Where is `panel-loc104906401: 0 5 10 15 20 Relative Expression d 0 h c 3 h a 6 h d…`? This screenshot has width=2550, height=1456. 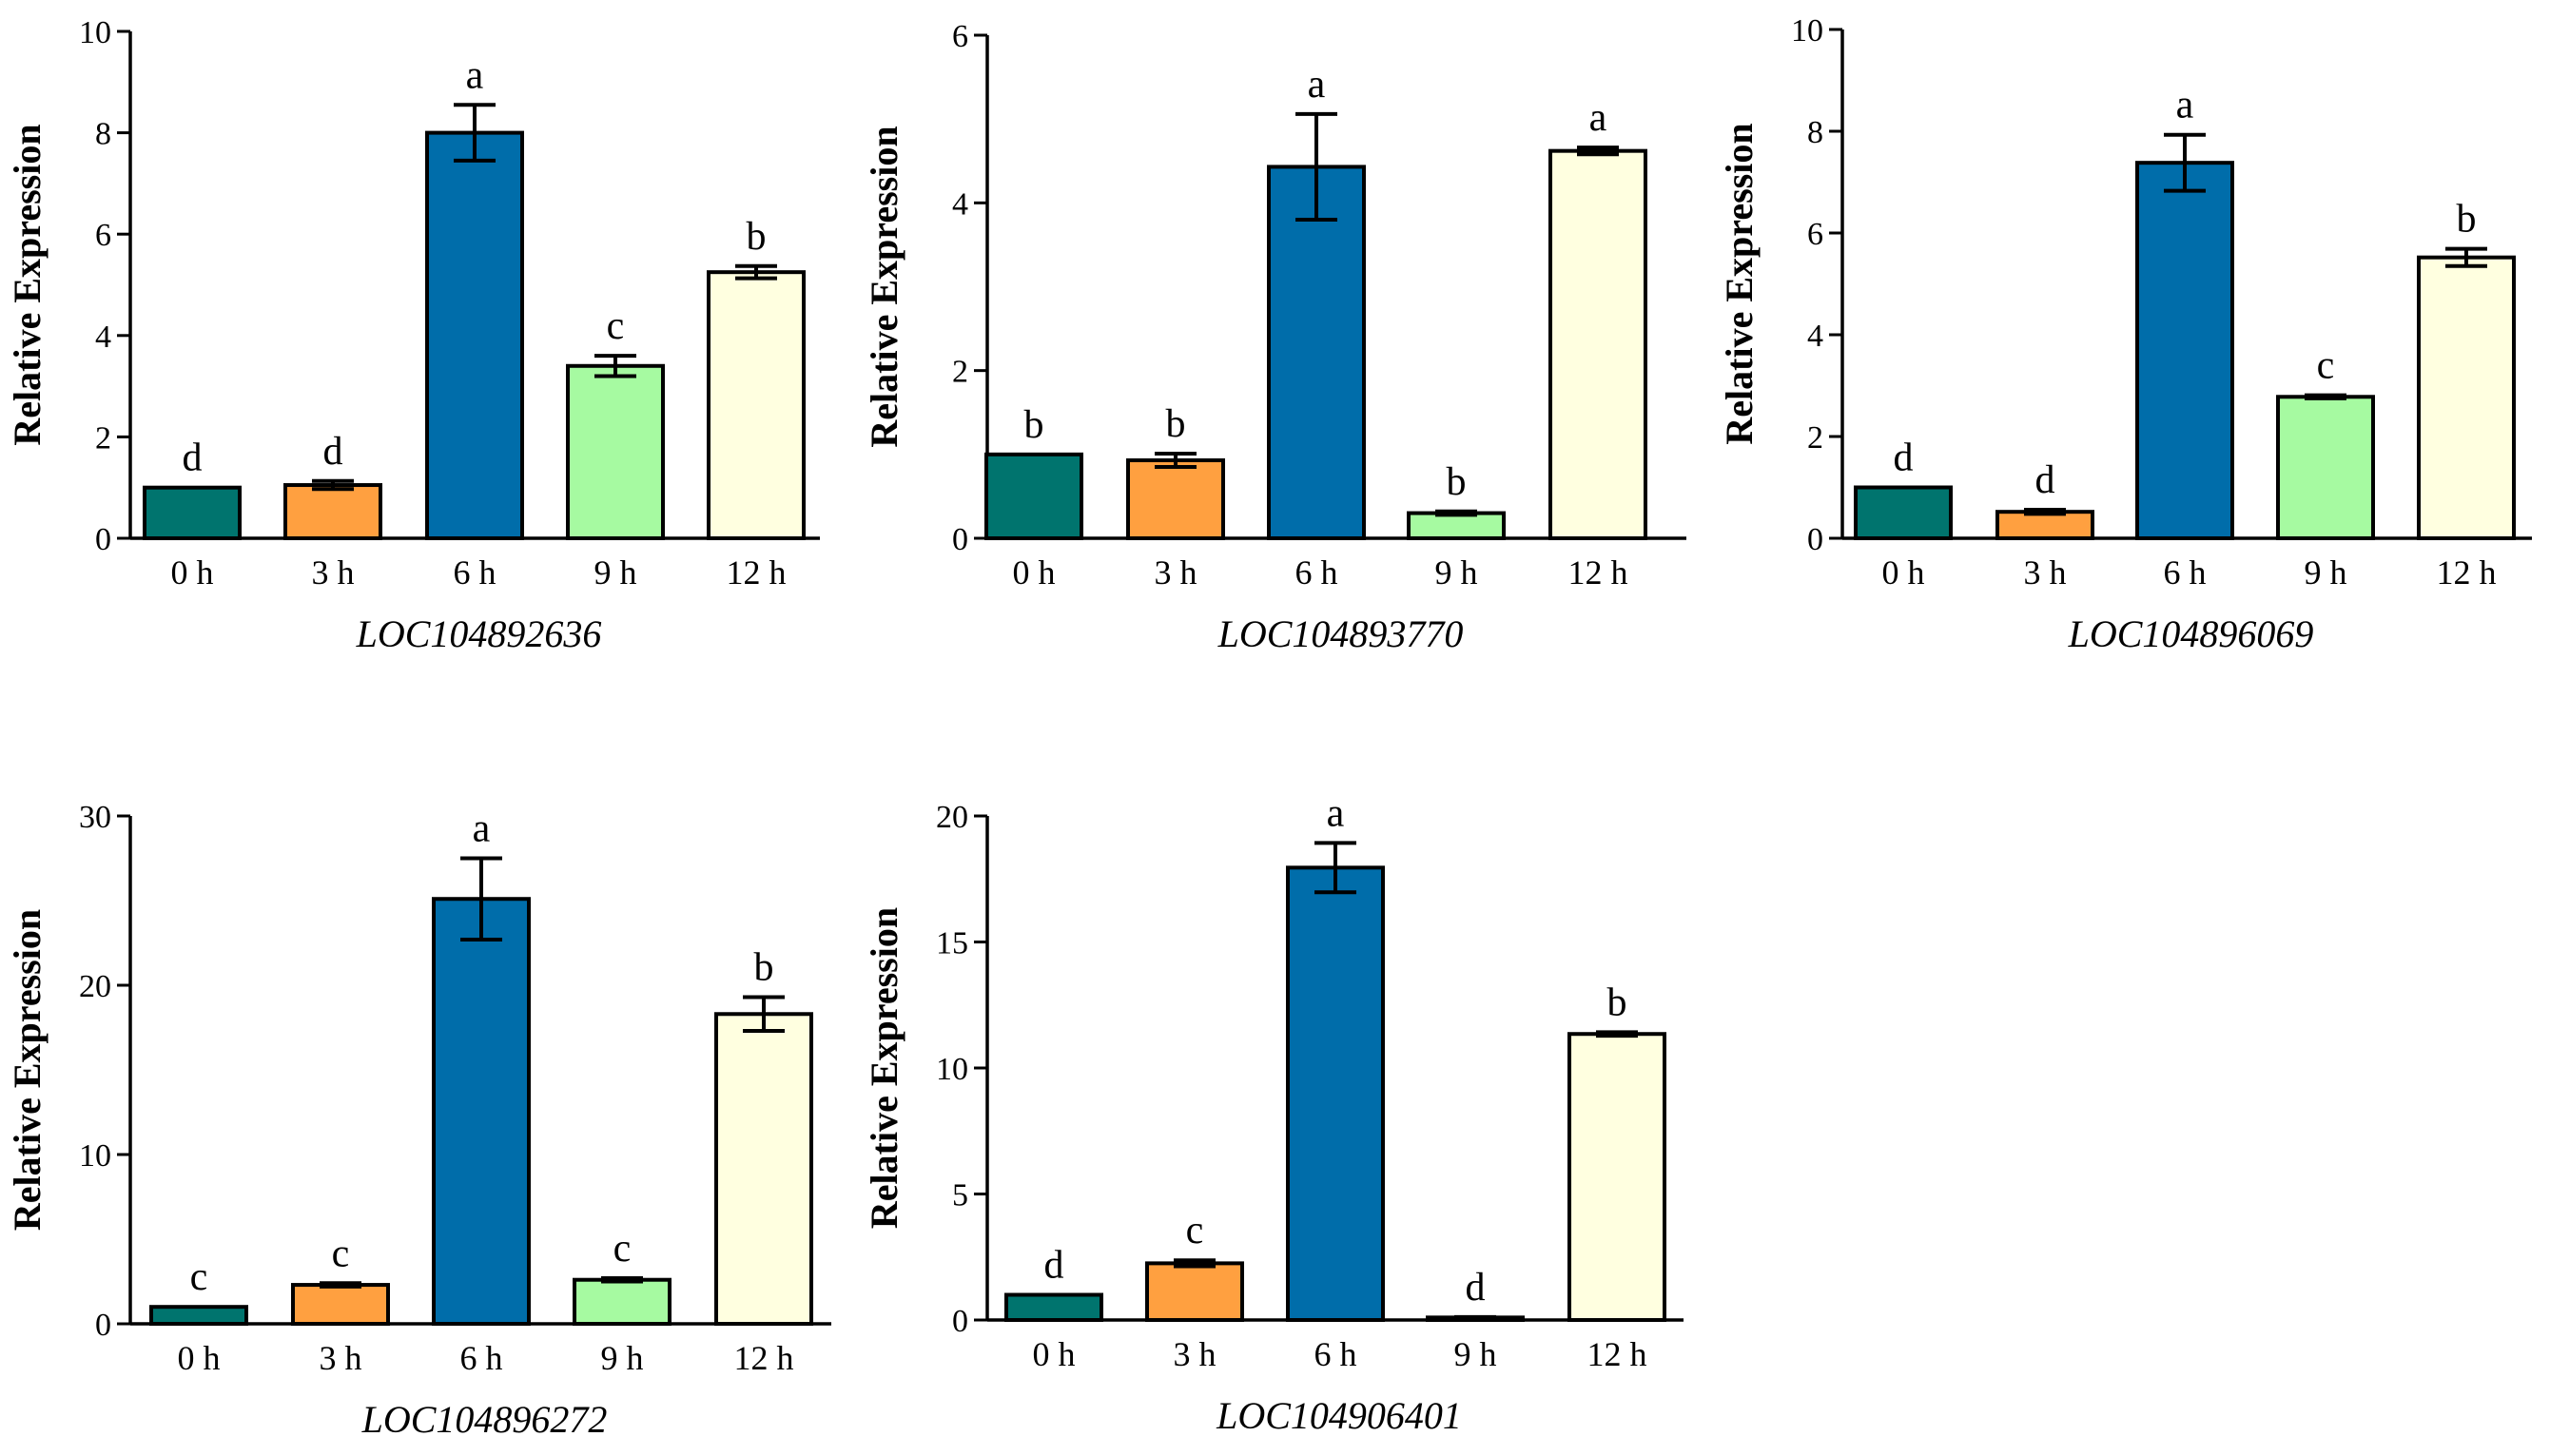 panel-loc104906401: 0 5 10 15 20 Relative Expression d 0 h c 3 h a 6 h d… is located at coordinates (1273, 1114).